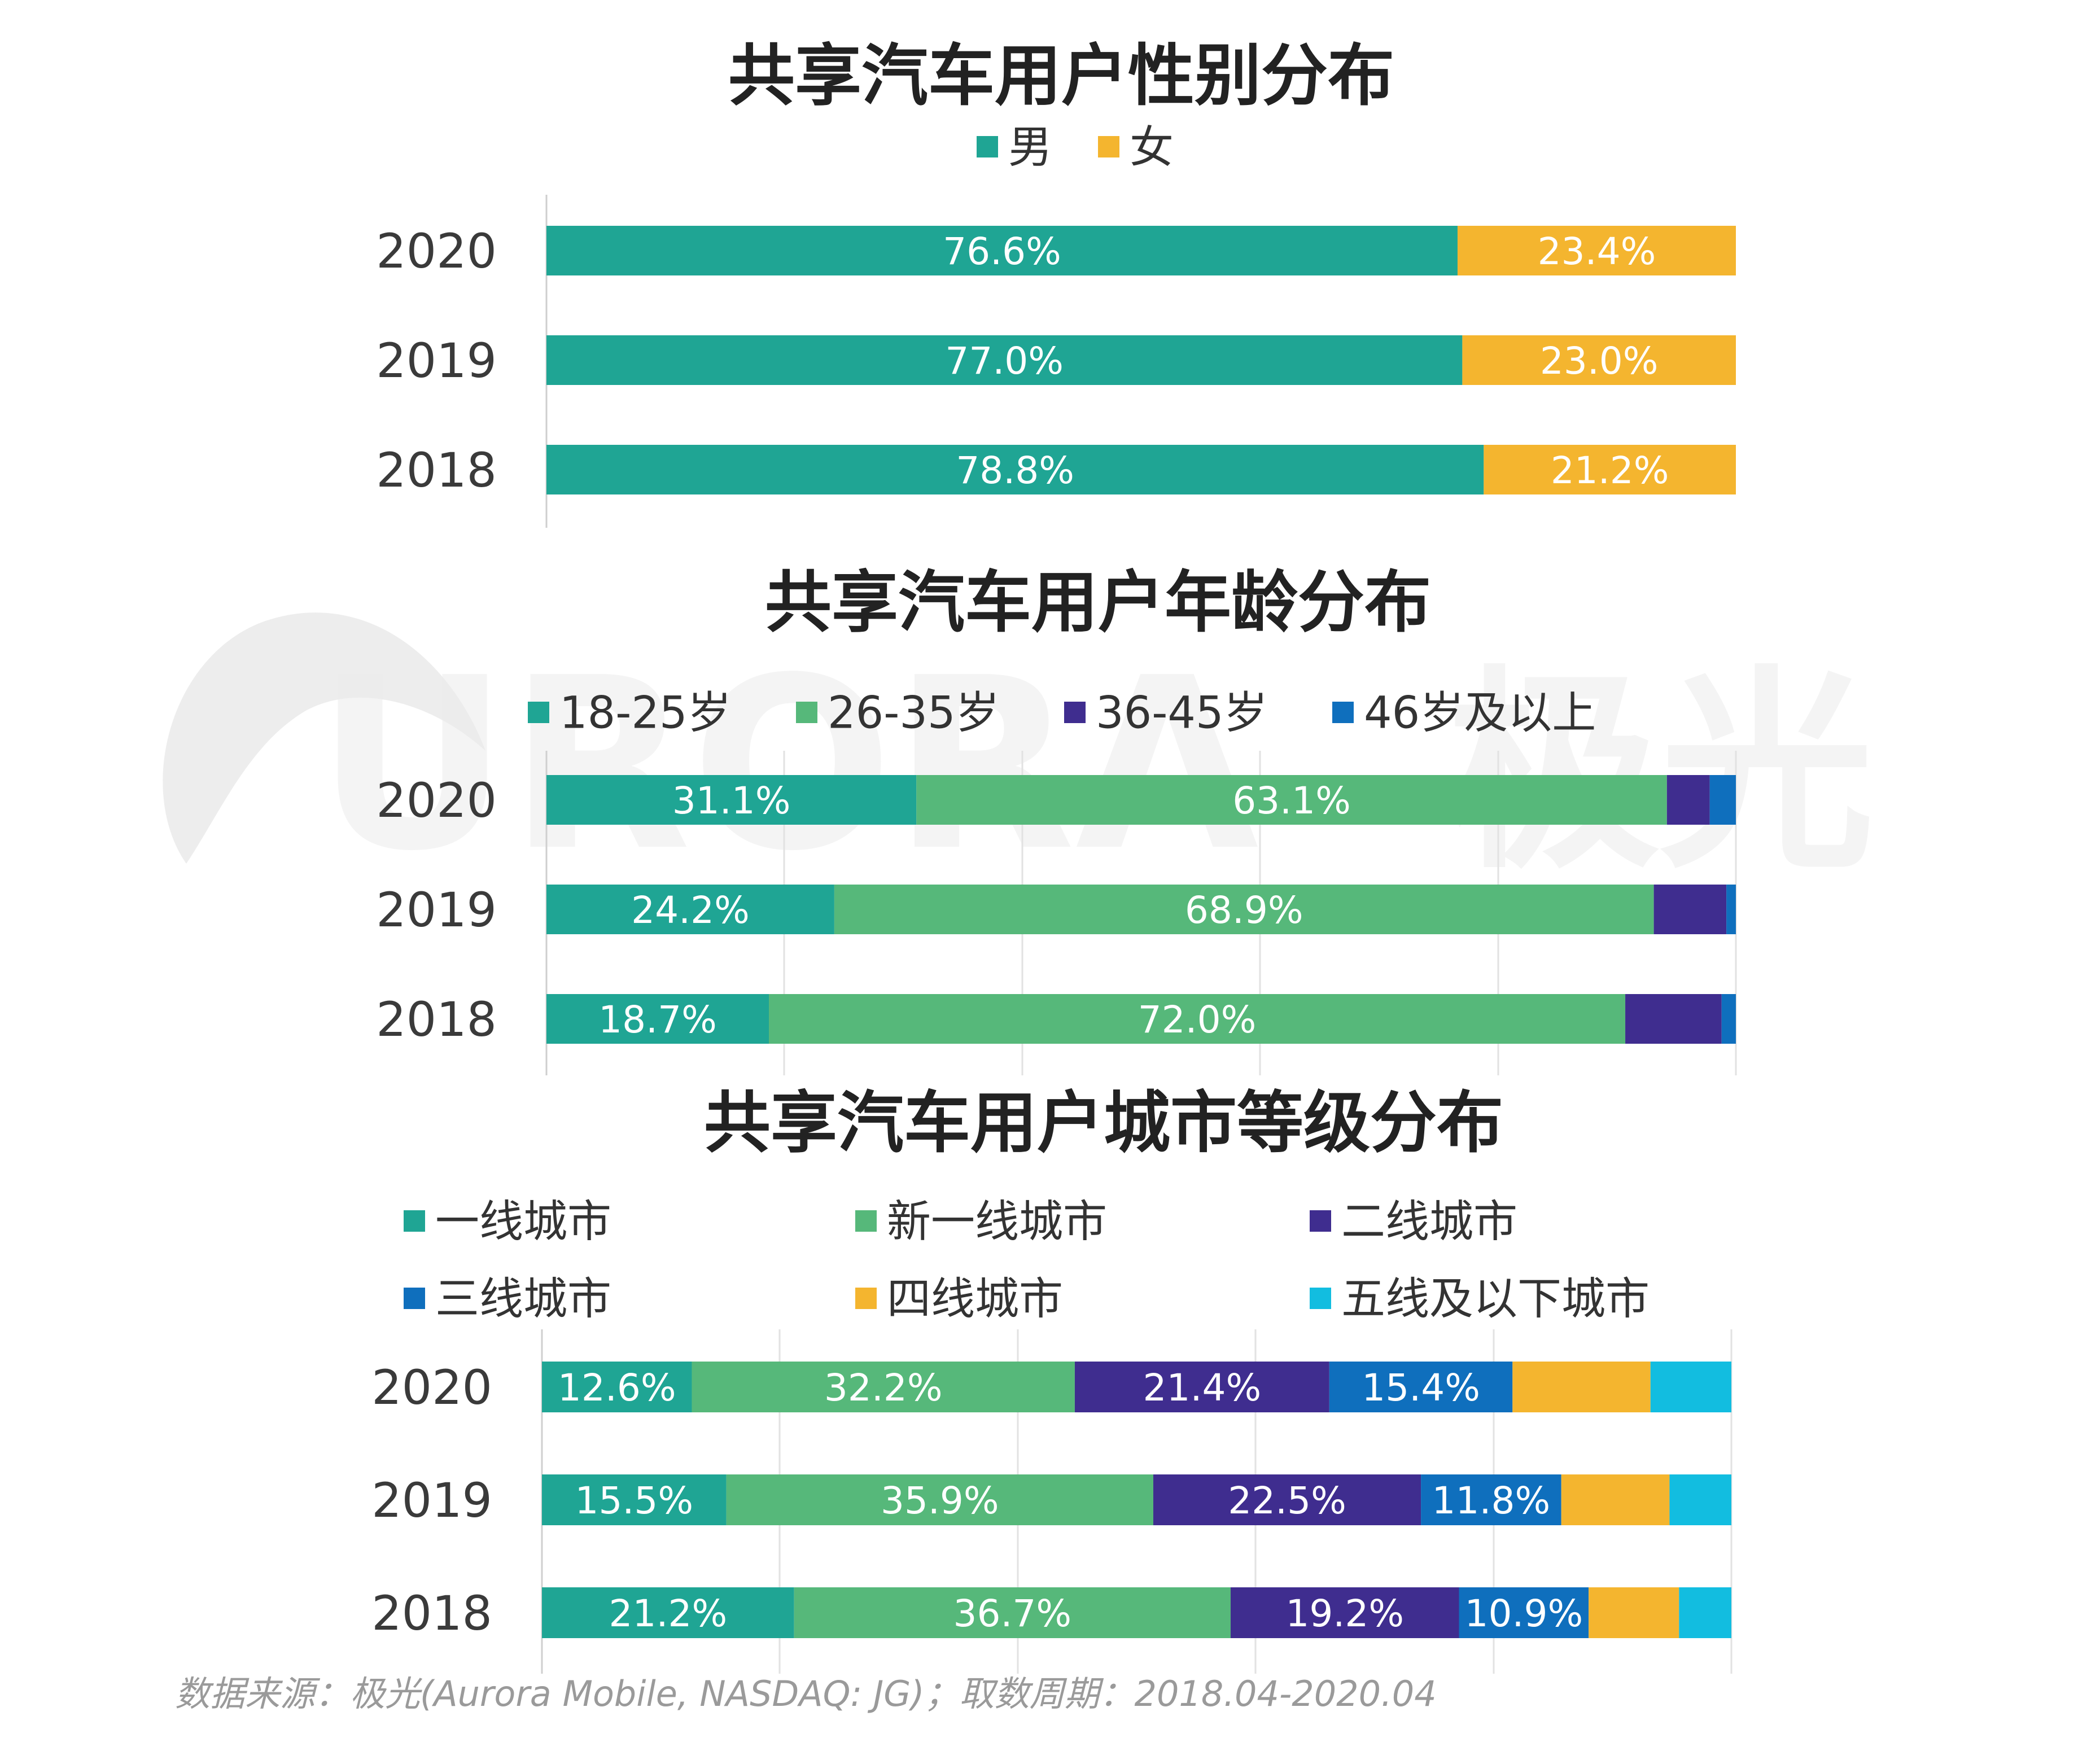  I want to click on bar-value-label: 10.9%, so click(1523, 1614).